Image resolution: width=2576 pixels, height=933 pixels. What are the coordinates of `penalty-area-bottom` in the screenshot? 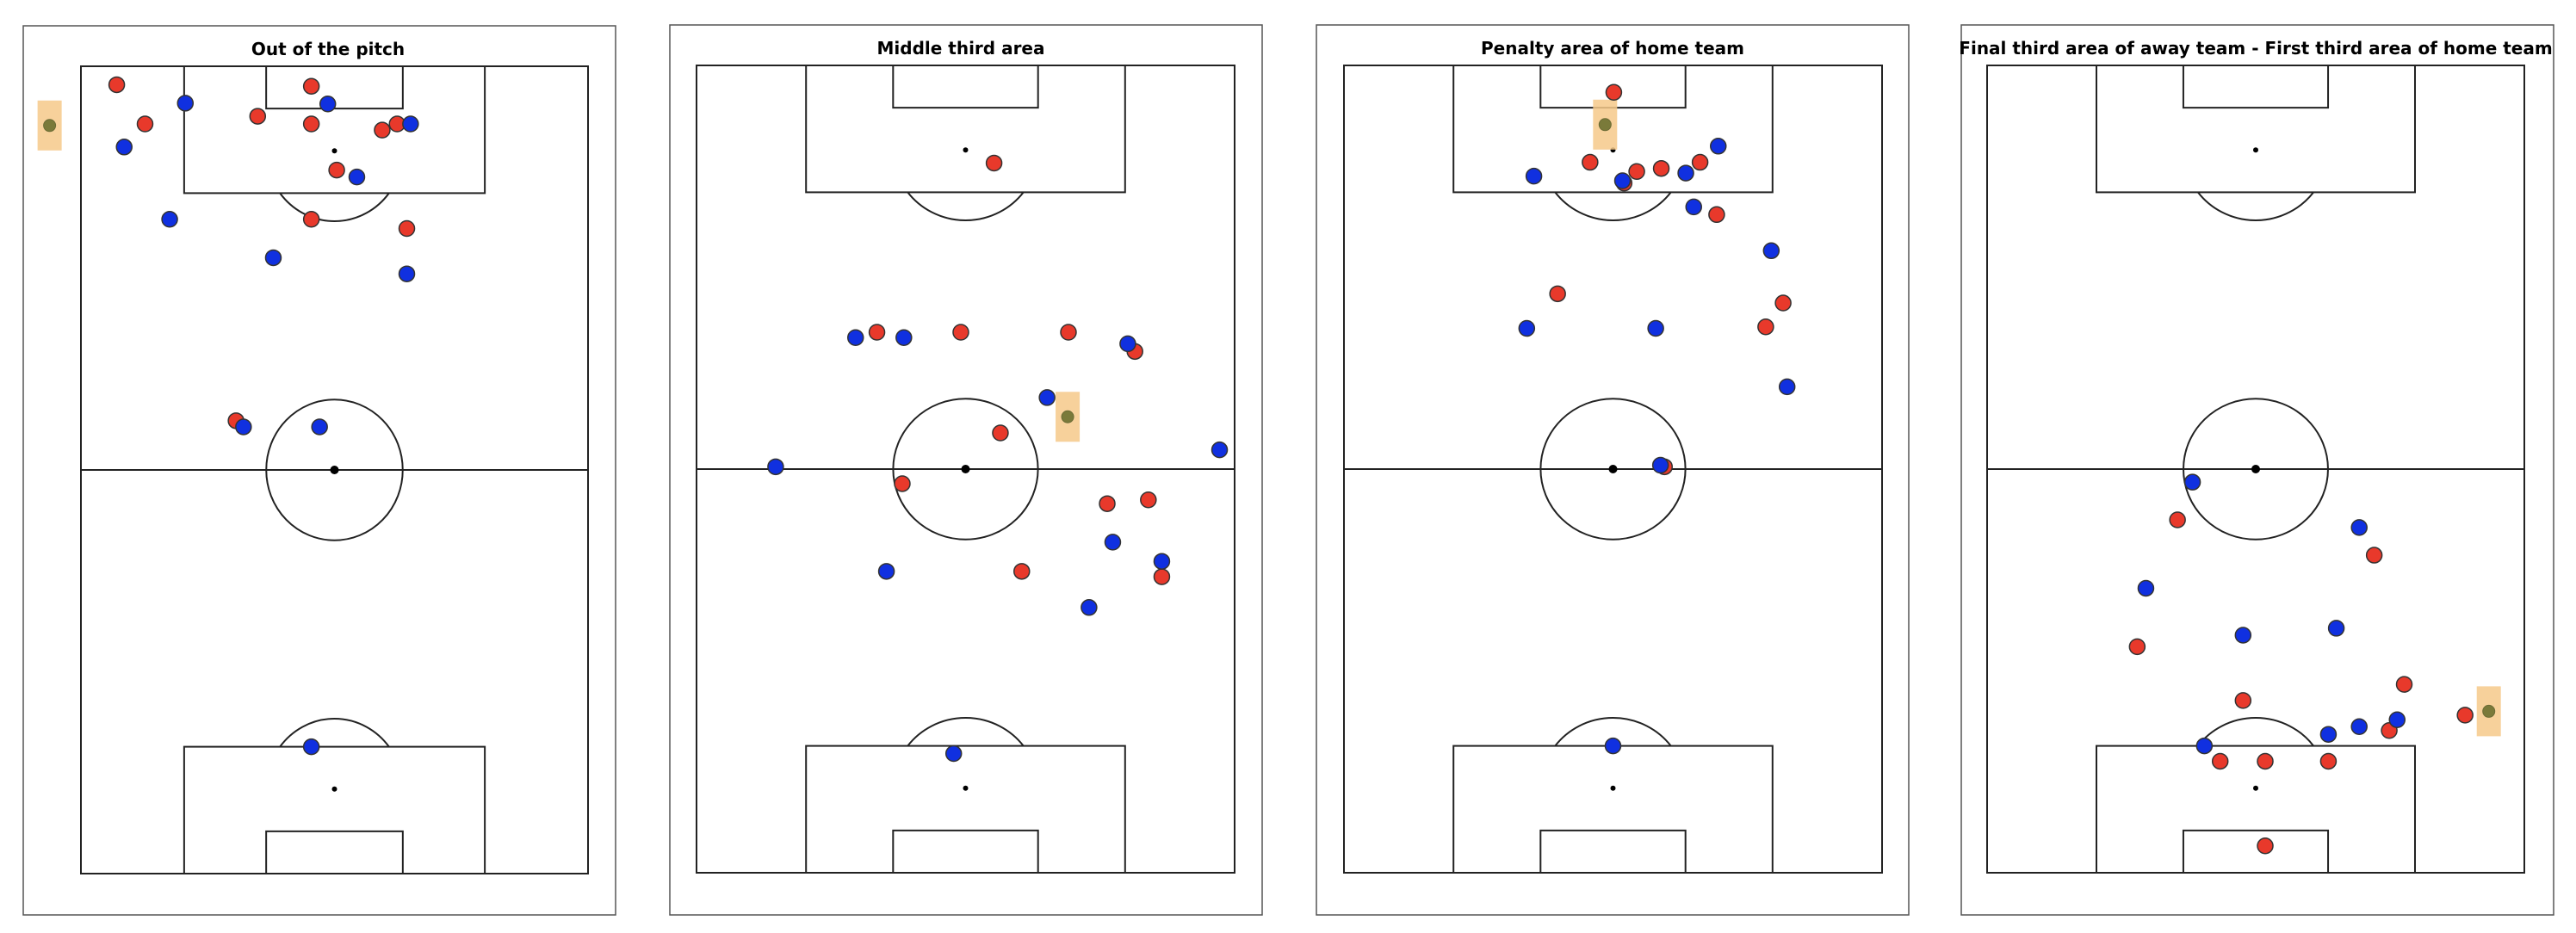 It's located at (335, 810).